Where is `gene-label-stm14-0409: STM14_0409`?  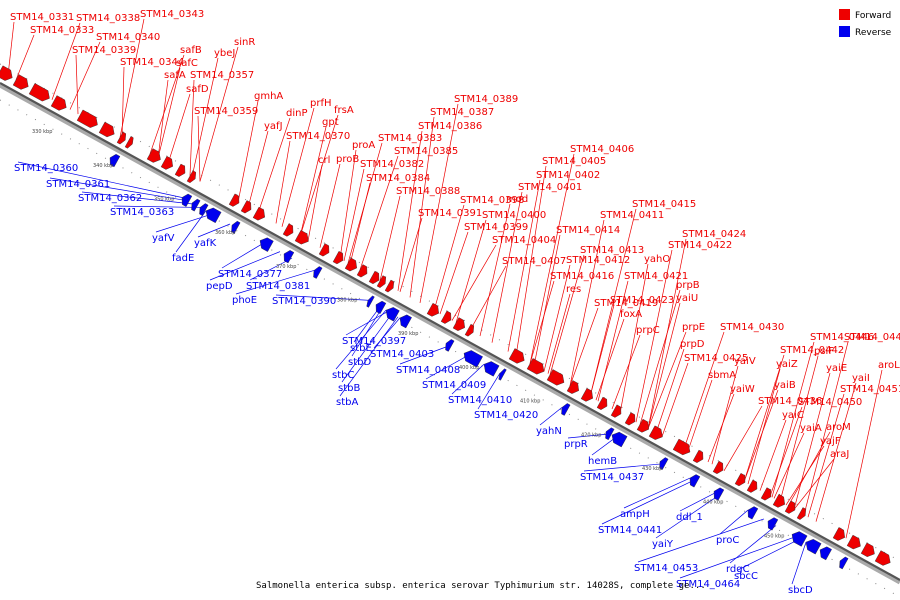 gene-label-stm14-0409: STM14_0409 is located at coordinates (454, 385).